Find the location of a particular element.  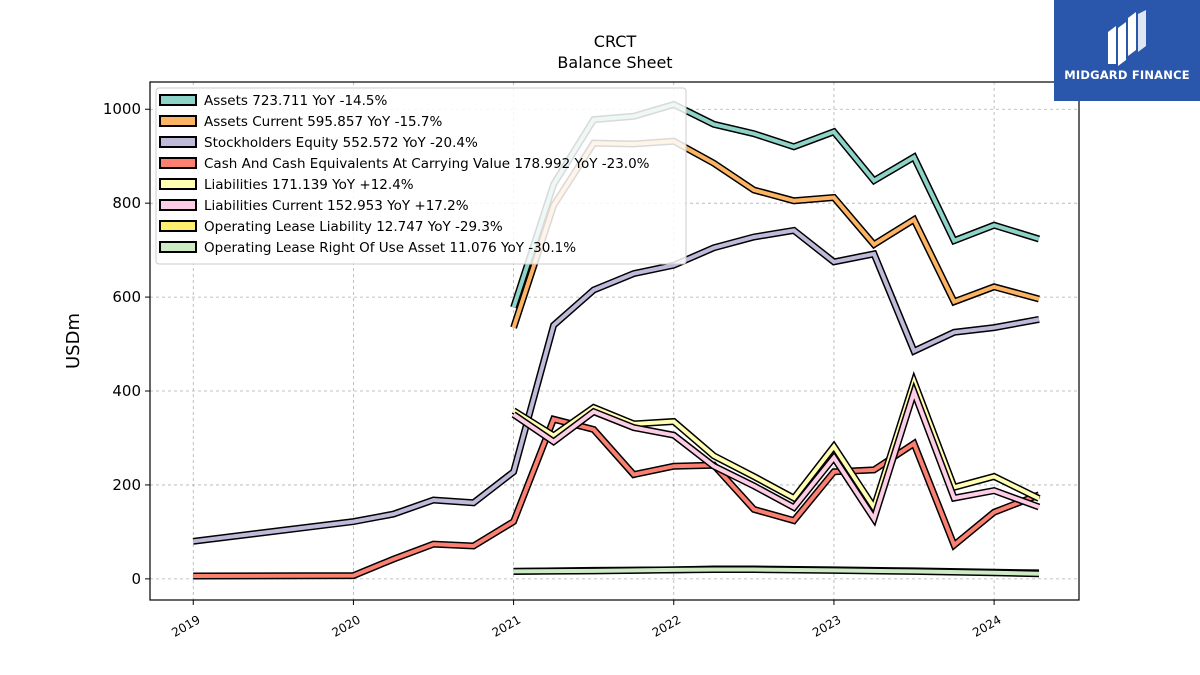

y-tick-label: 400 is located at coordinates (126, 391).